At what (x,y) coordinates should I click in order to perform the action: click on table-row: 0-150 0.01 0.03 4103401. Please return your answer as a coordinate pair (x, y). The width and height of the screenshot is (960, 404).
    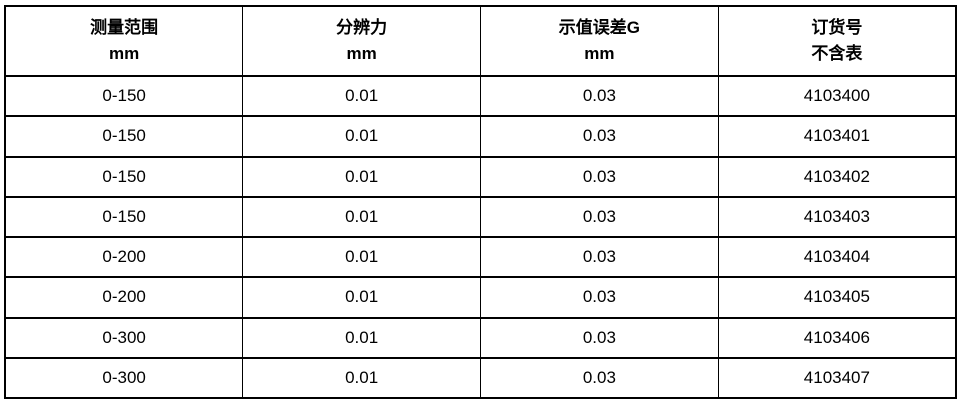
    Looking at the image, I should click on (480, 136).